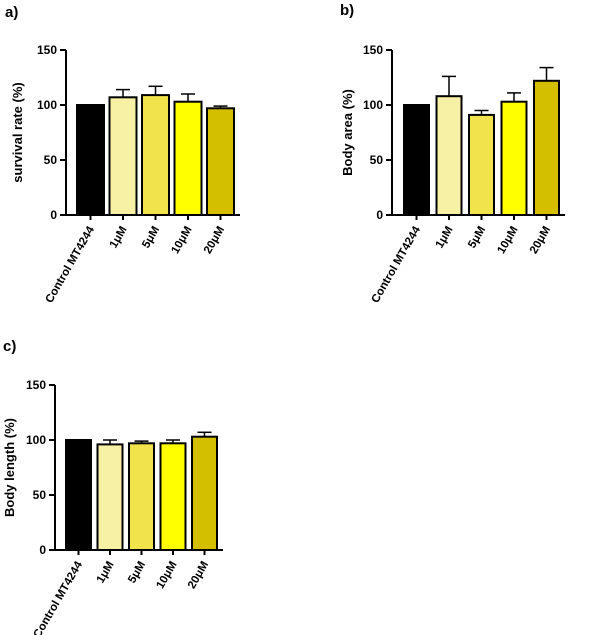 The image size is (600, 635). I want to click on panel-label: c), so click(9, 346).